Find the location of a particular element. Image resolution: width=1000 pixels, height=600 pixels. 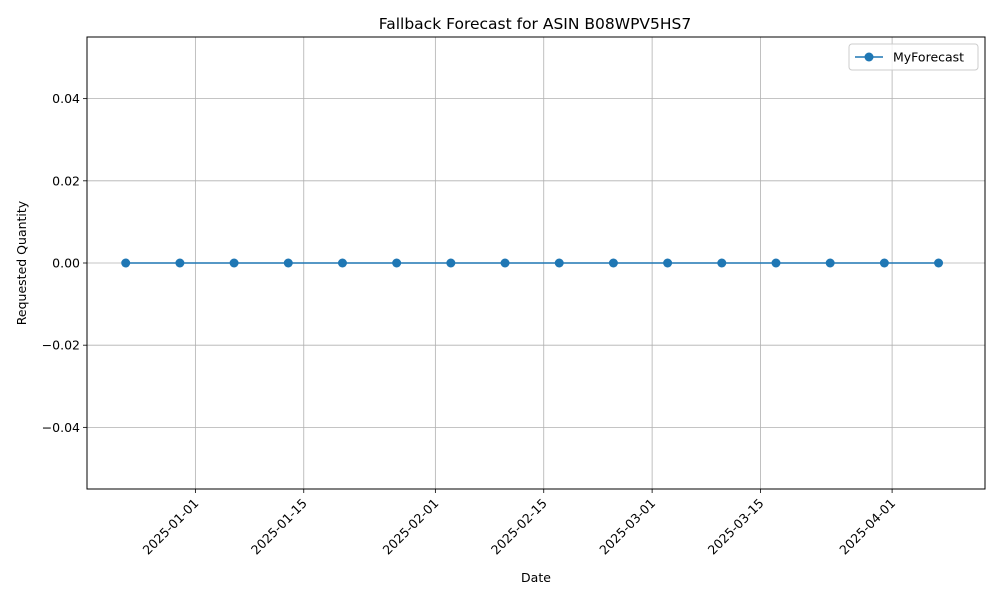

legend: MyForecast is located at coordinates (913, 57).